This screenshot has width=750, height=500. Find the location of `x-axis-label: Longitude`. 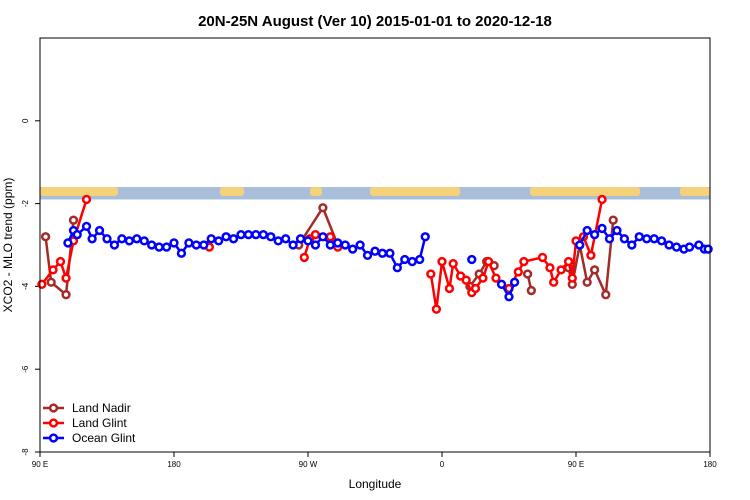

x-axis-label: Longitude is located at coordinates (375, 484).